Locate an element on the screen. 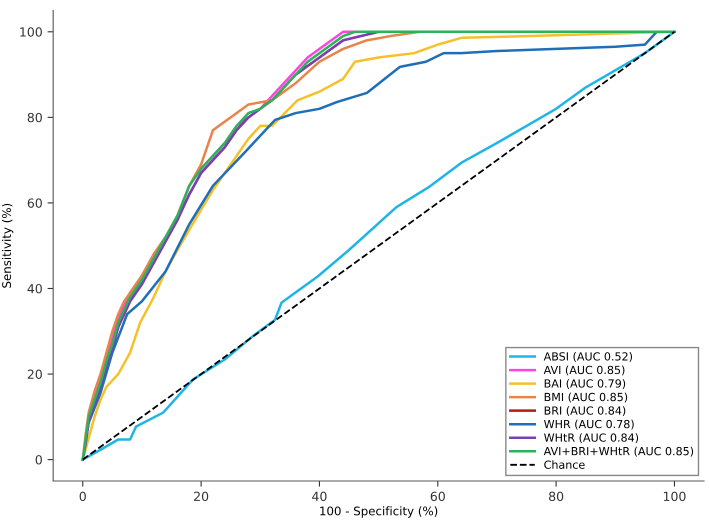 The height and width of the screenshot is (520, 709). y-tick-label: 60 is located at coordinates (35, 203).